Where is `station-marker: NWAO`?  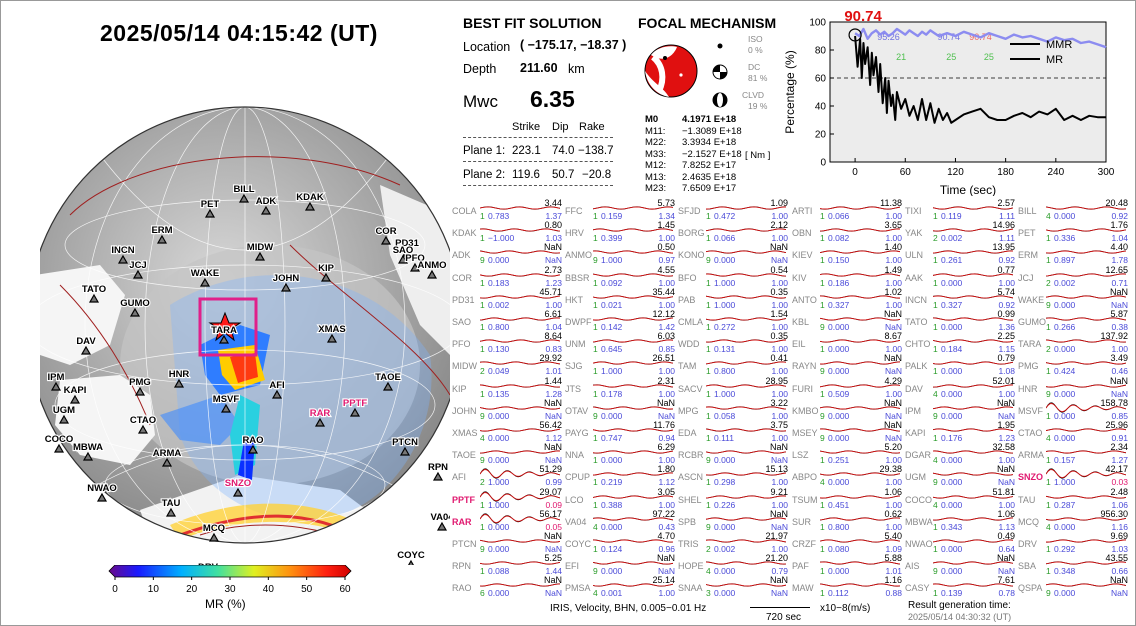
station-marker: NWAO is located at coordinates (102, 492).